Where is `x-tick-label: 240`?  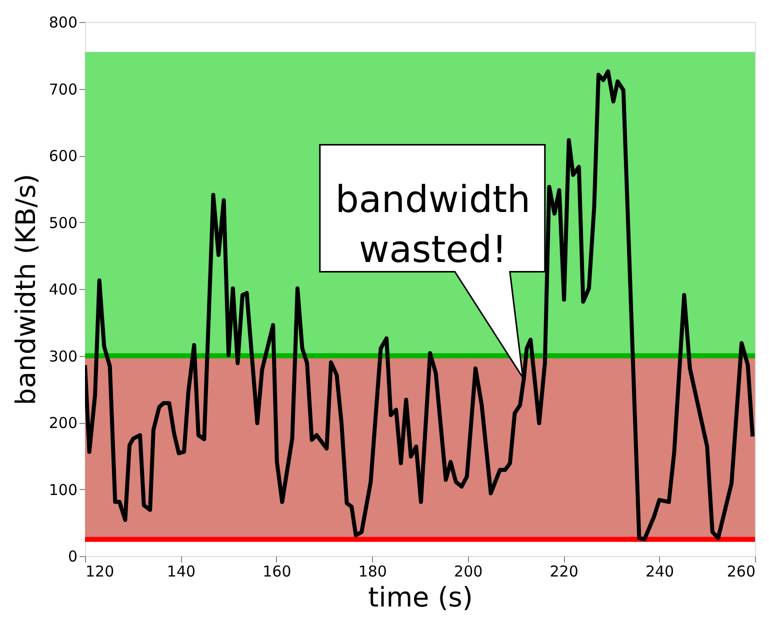
x-tick-label: 240 is located at coordinates (659, 571).